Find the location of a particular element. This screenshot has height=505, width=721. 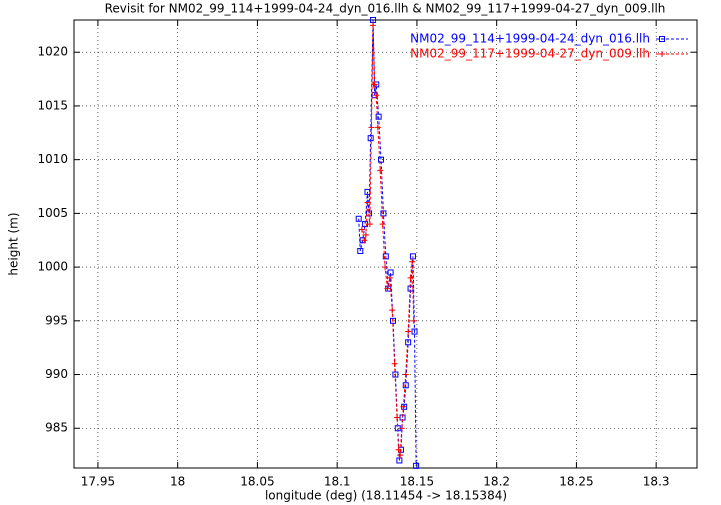

x-tick-label: 17.95 is located at coordinates (98, 482).